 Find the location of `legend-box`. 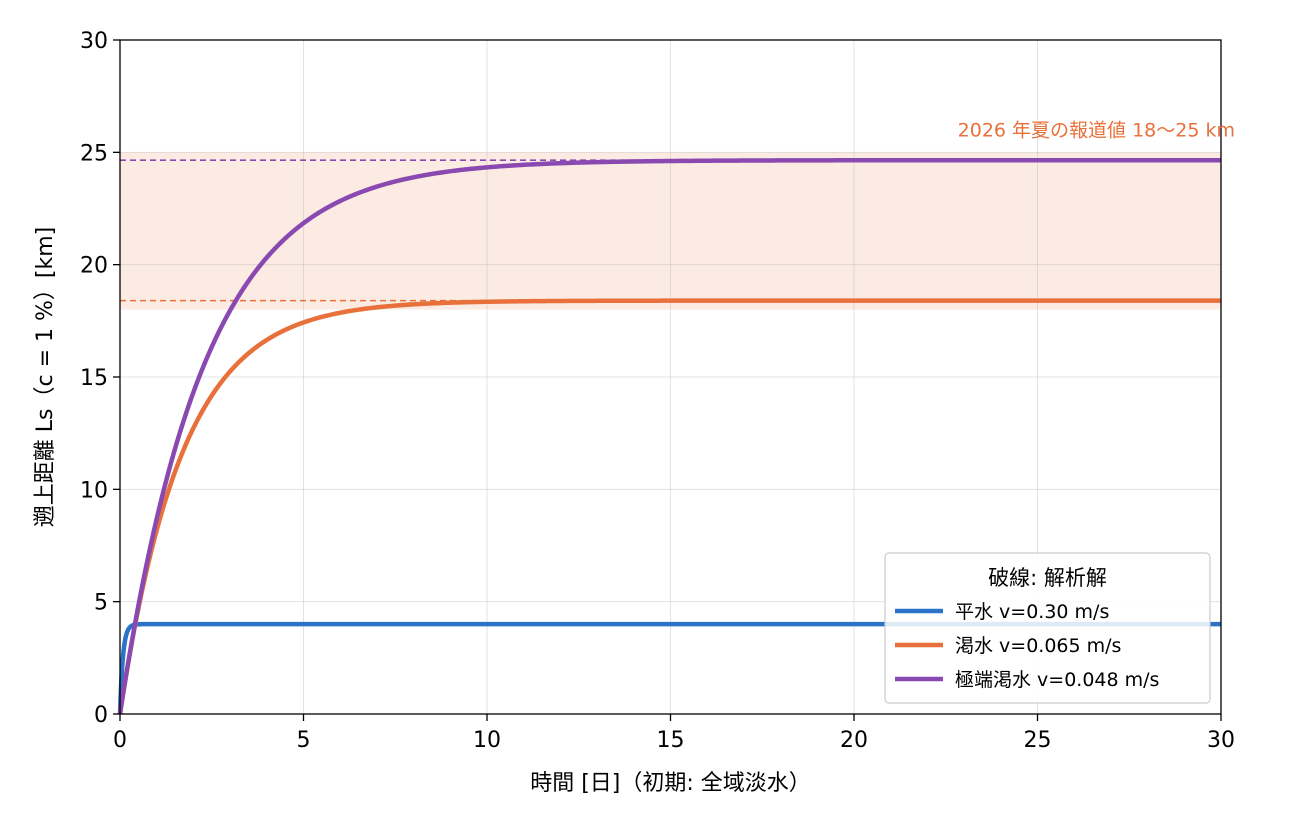

legend-box is located at coordinates (1047, 628).